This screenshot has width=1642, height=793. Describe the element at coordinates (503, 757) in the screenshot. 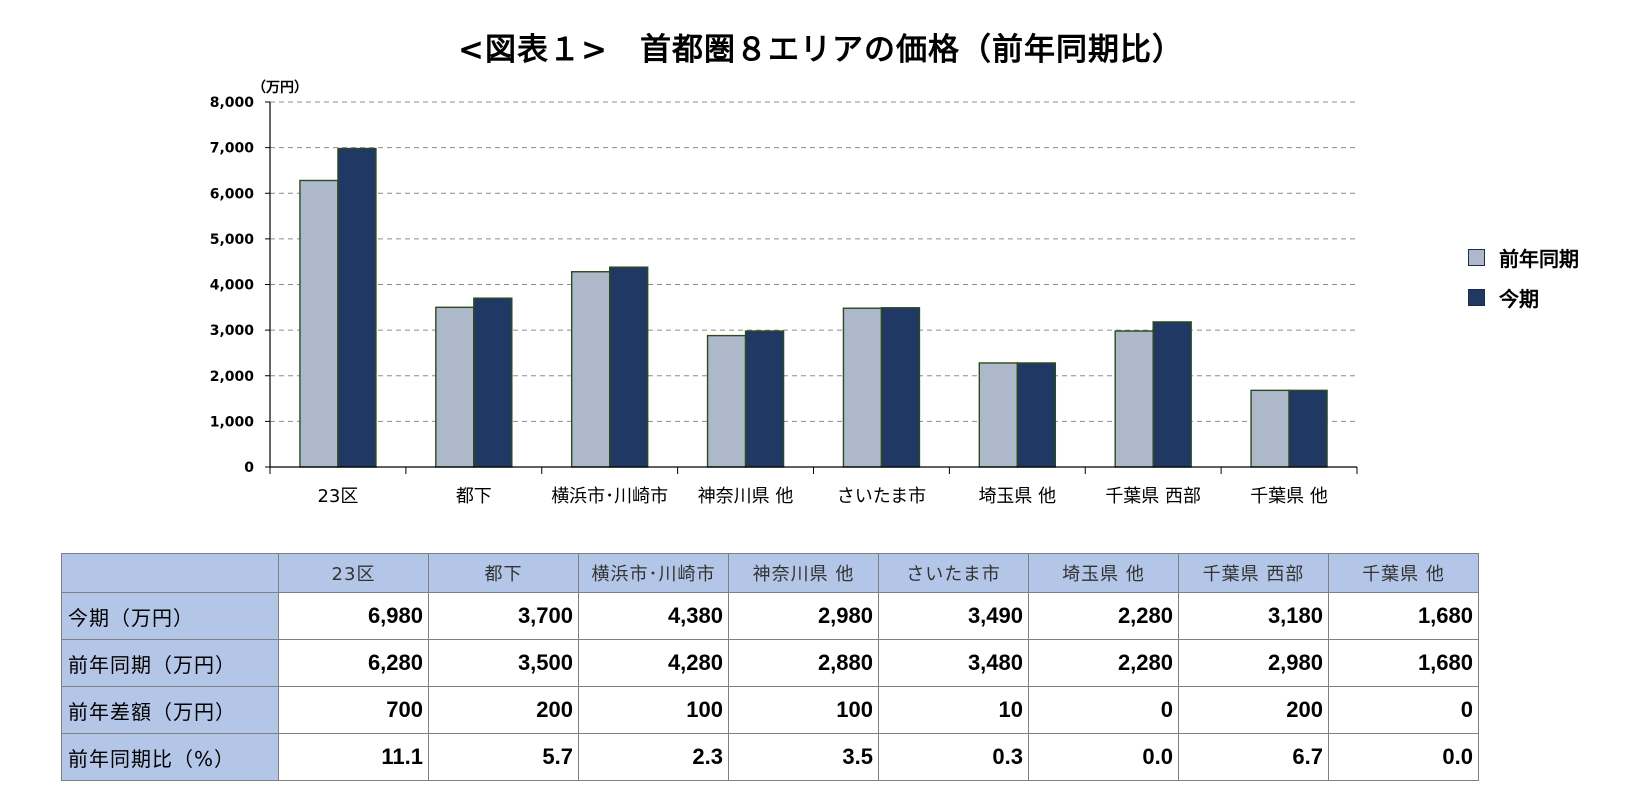

I see `table-cell: 5.7` at that location.